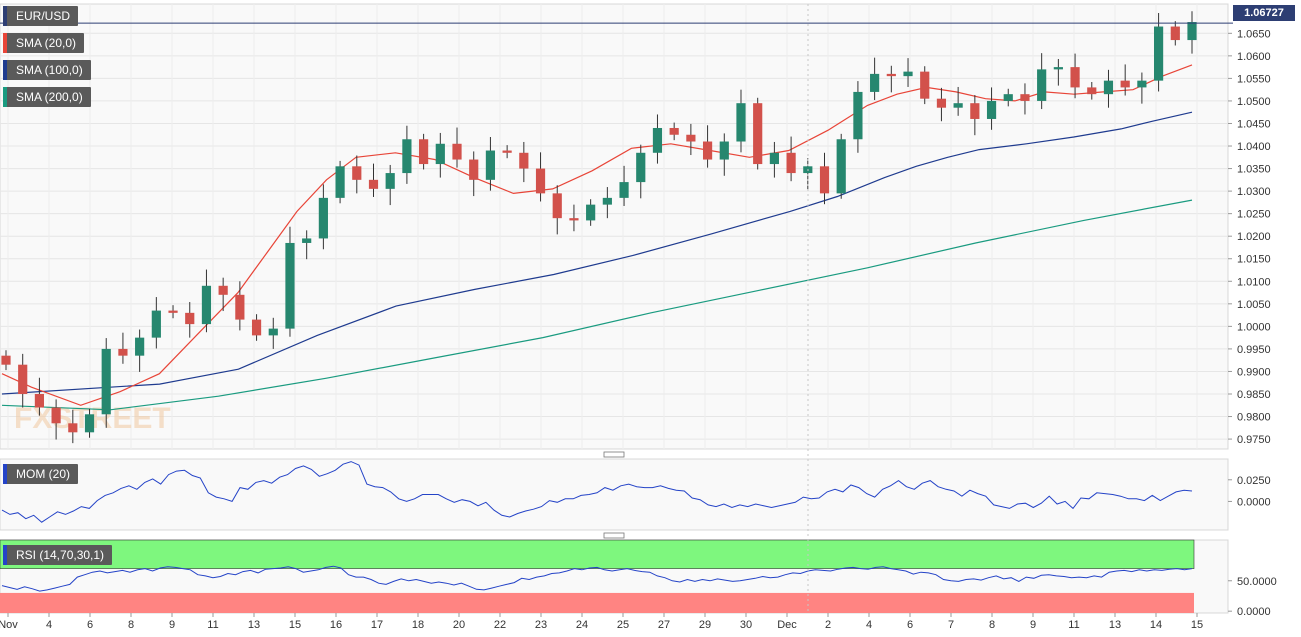 The width and height of the screenshot is (1301, 637). What do you see at coordinates (746, 625) in the screenshot?
I see `x-tick-label-18: 30` at bounding box center [746, 625].